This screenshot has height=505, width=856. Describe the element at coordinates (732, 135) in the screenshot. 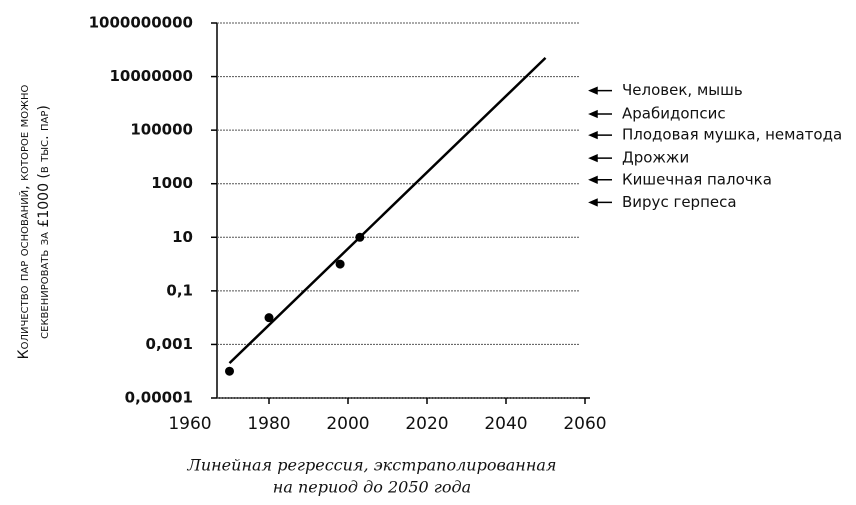

I see `annotation-label: Плодовая мушка, нематода` at that location.